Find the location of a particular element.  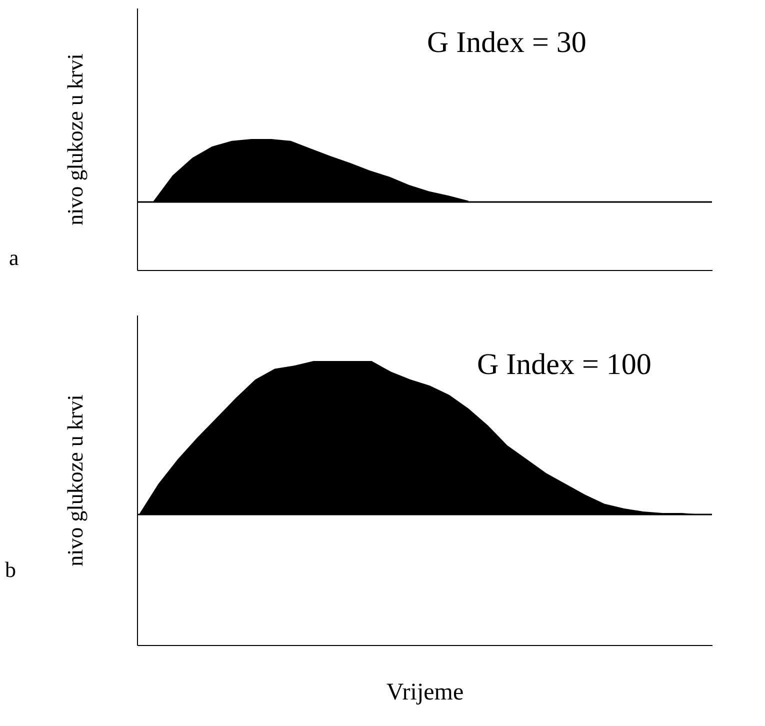

text: a is located at coordinates (14, 257).